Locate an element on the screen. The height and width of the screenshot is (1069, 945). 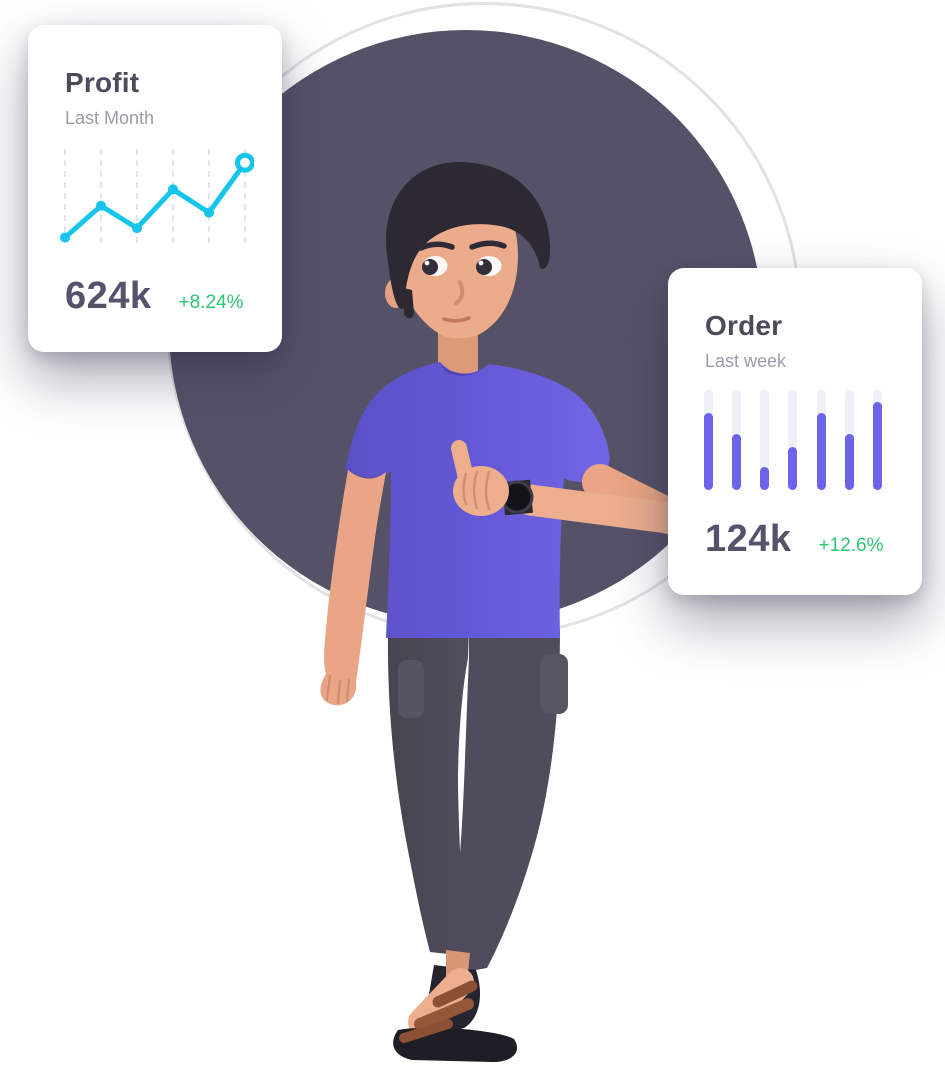
pupil-right is located at coordinates (484, 267).